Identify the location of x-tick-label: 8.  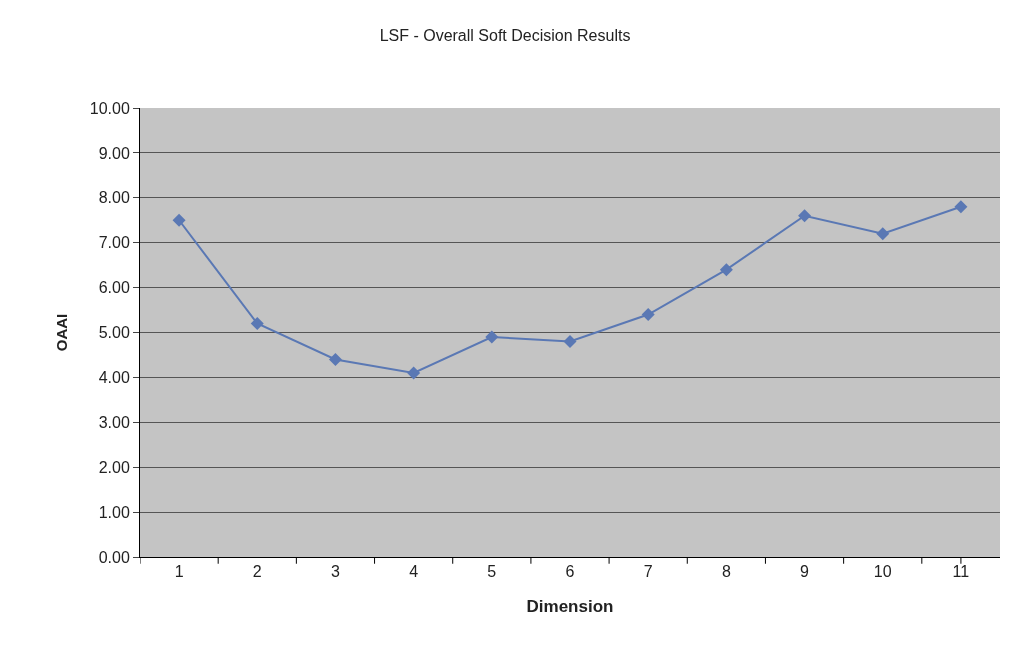
(726, 572).